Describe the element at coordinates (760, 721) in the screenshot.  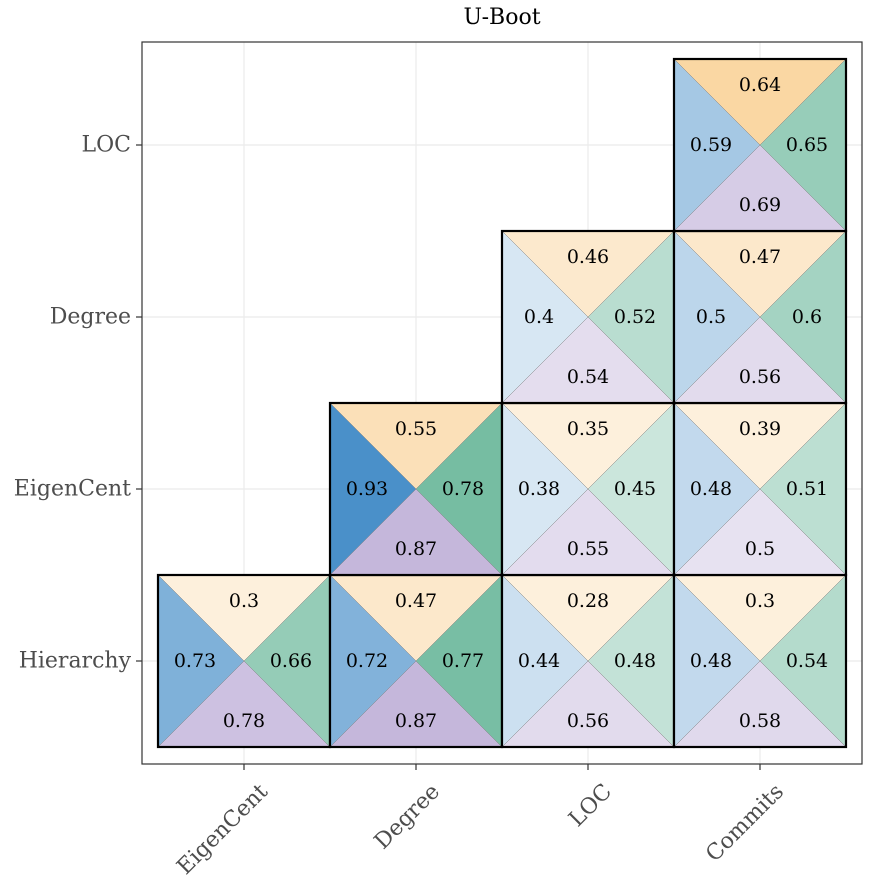
I see `cell-value-label: 0.58` at that location.